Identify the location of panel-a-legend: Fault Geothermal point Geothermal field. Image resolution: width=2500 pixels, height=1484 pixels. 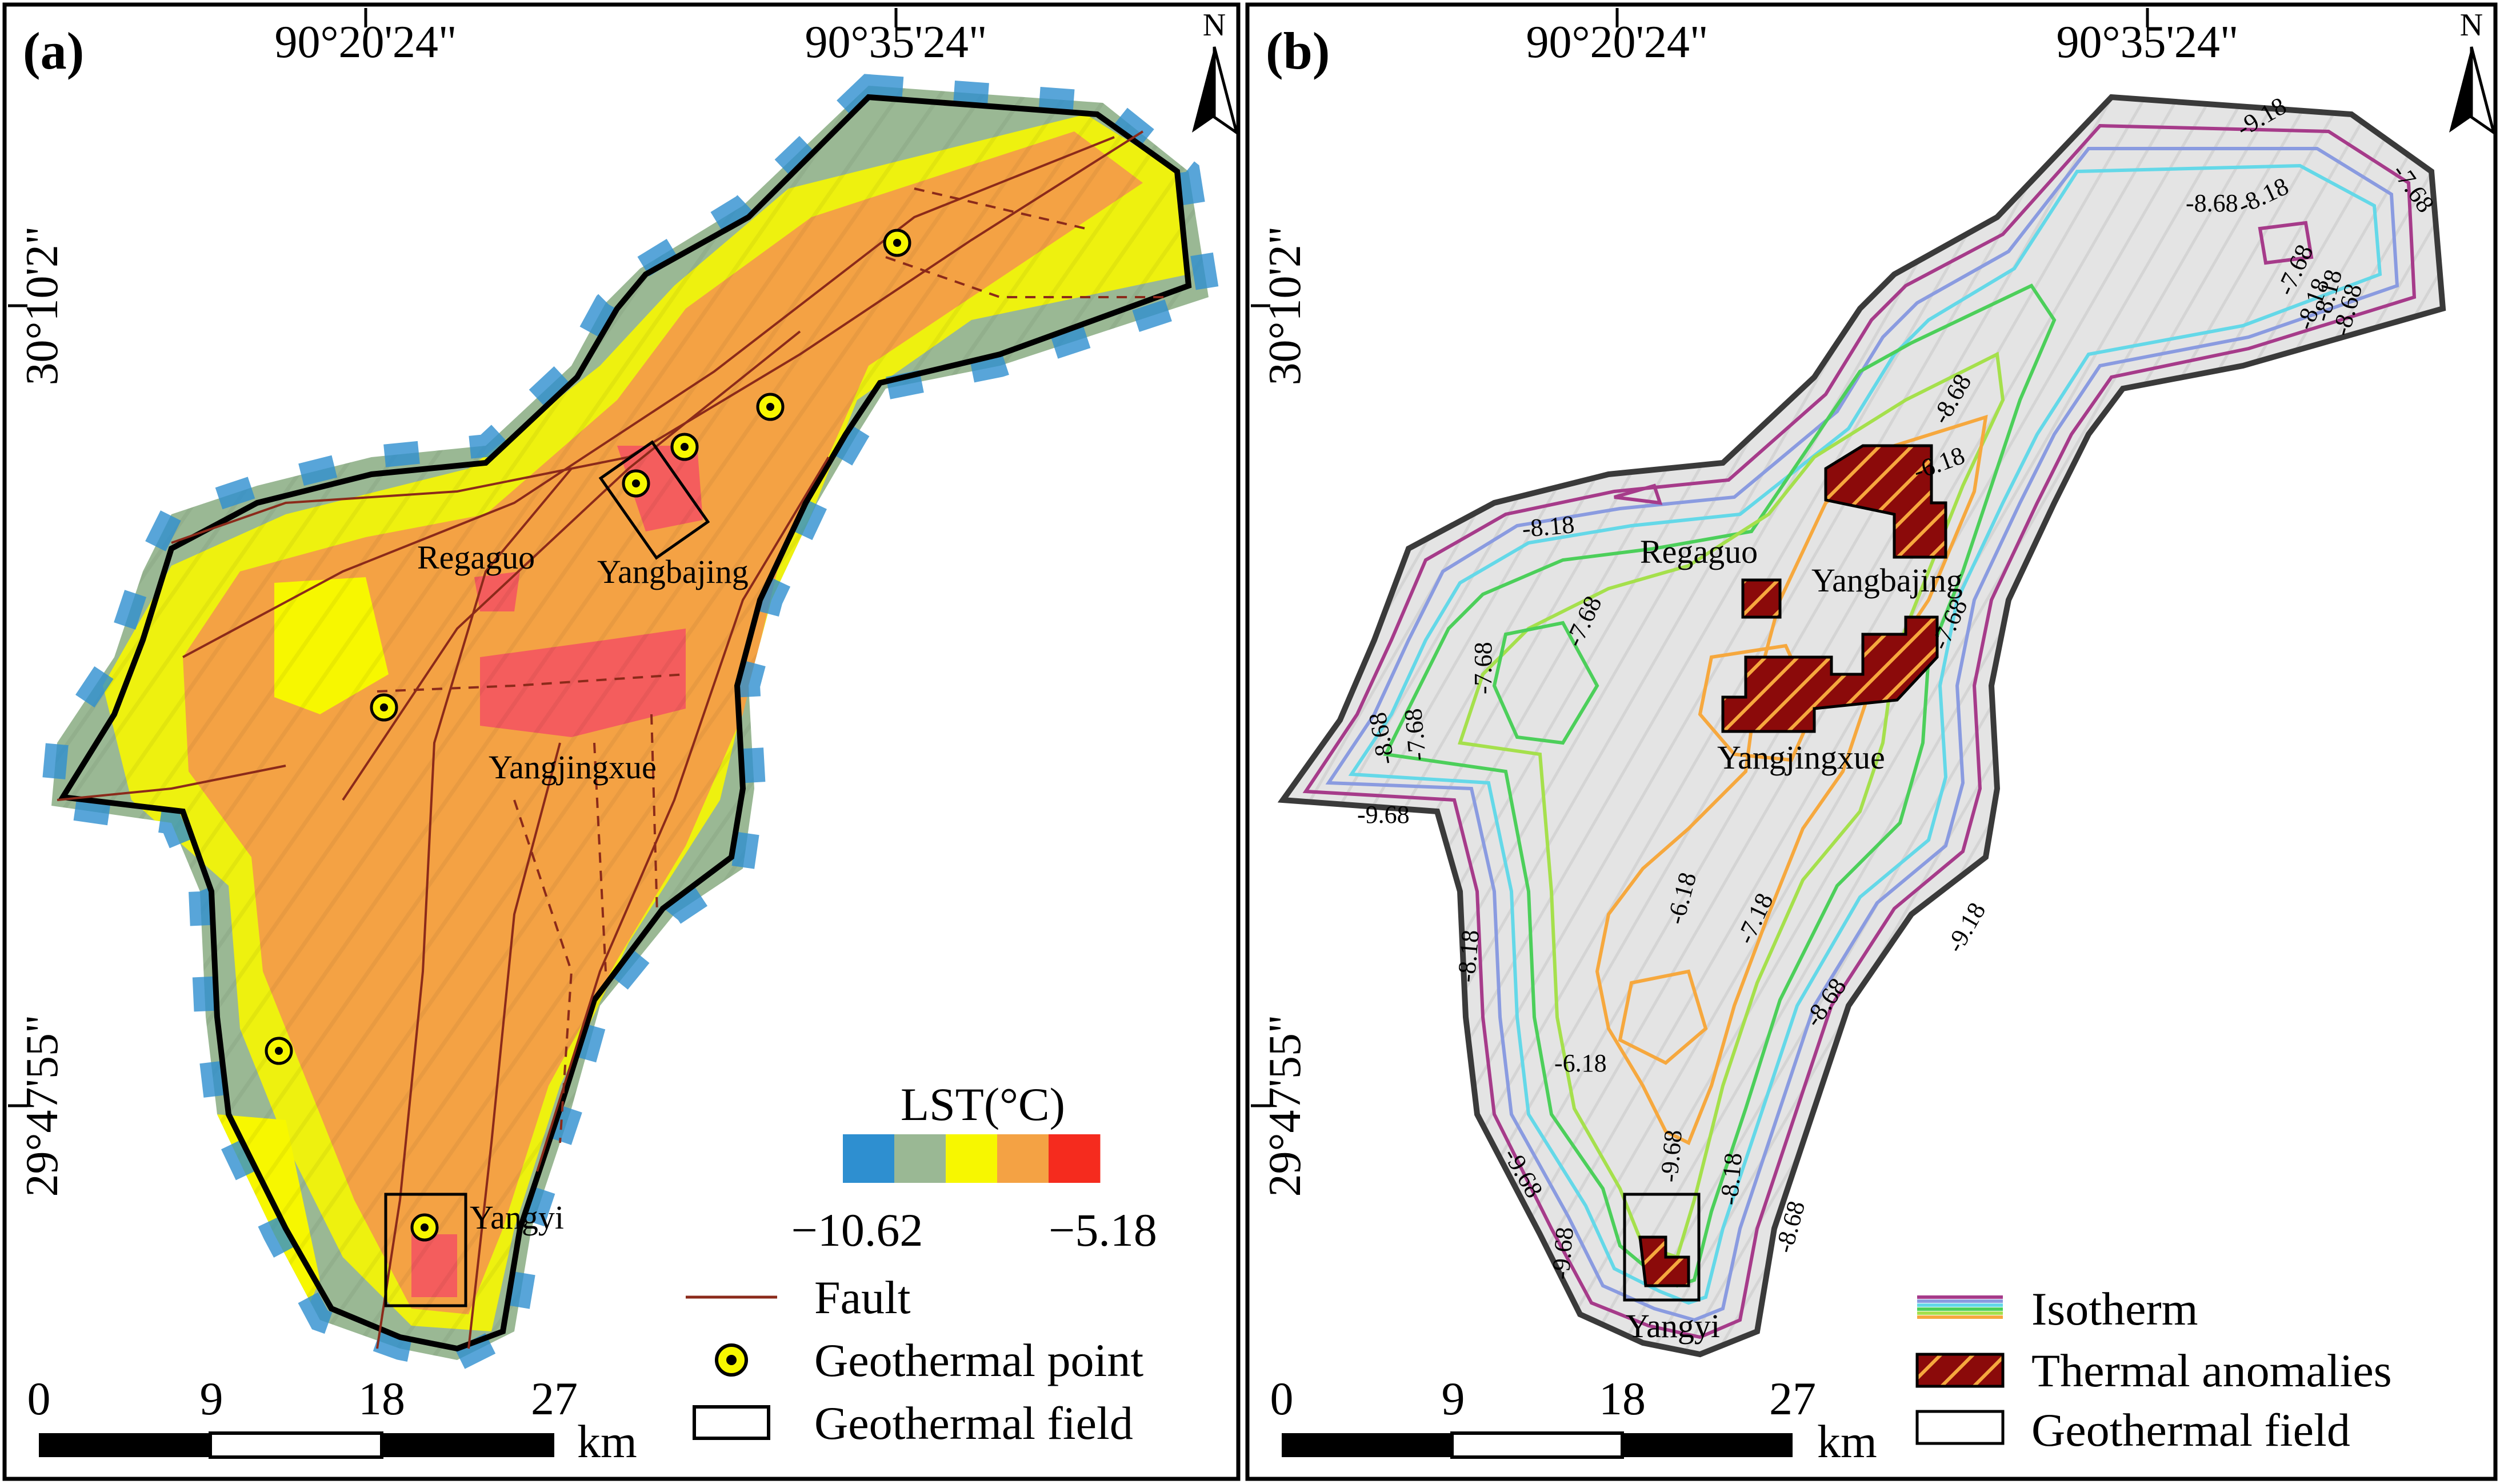
(914, 1360).